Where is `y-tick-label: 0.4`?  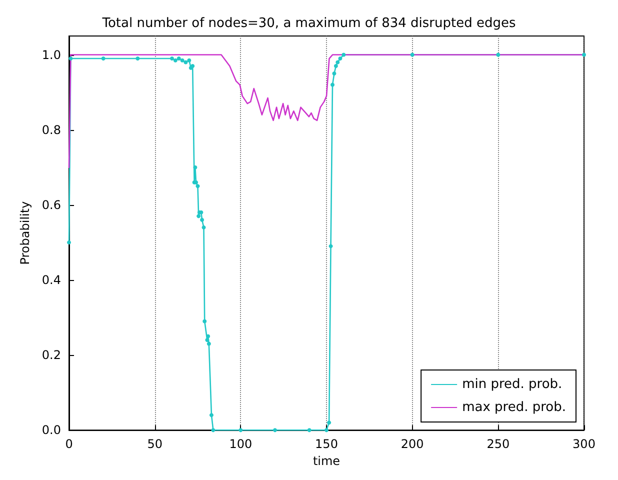 y-tick-label: 0.4 is located at coordinates (51, 279).